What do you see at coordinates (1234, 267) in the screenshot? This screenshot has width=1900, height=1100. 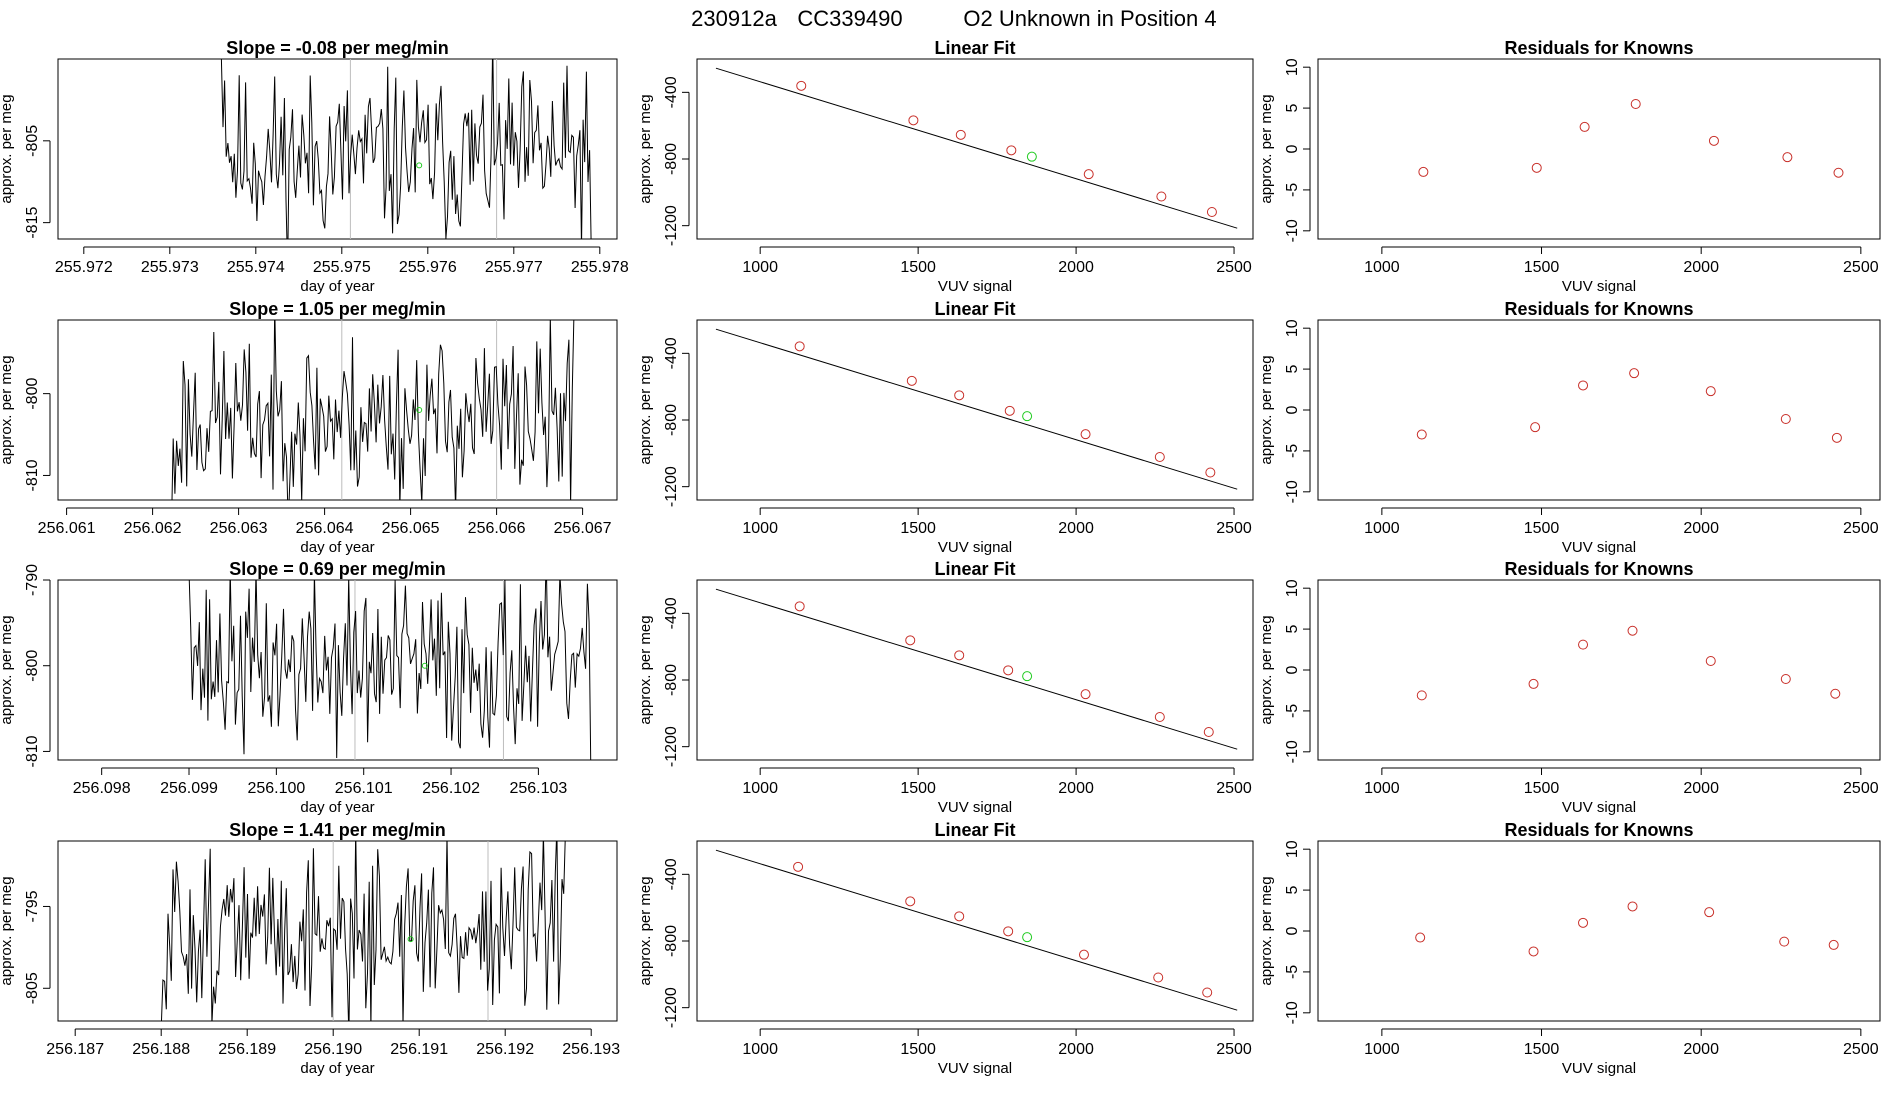 I see `fit-r0-x-tick-label: 2500` at bounding box center [1234, 267].